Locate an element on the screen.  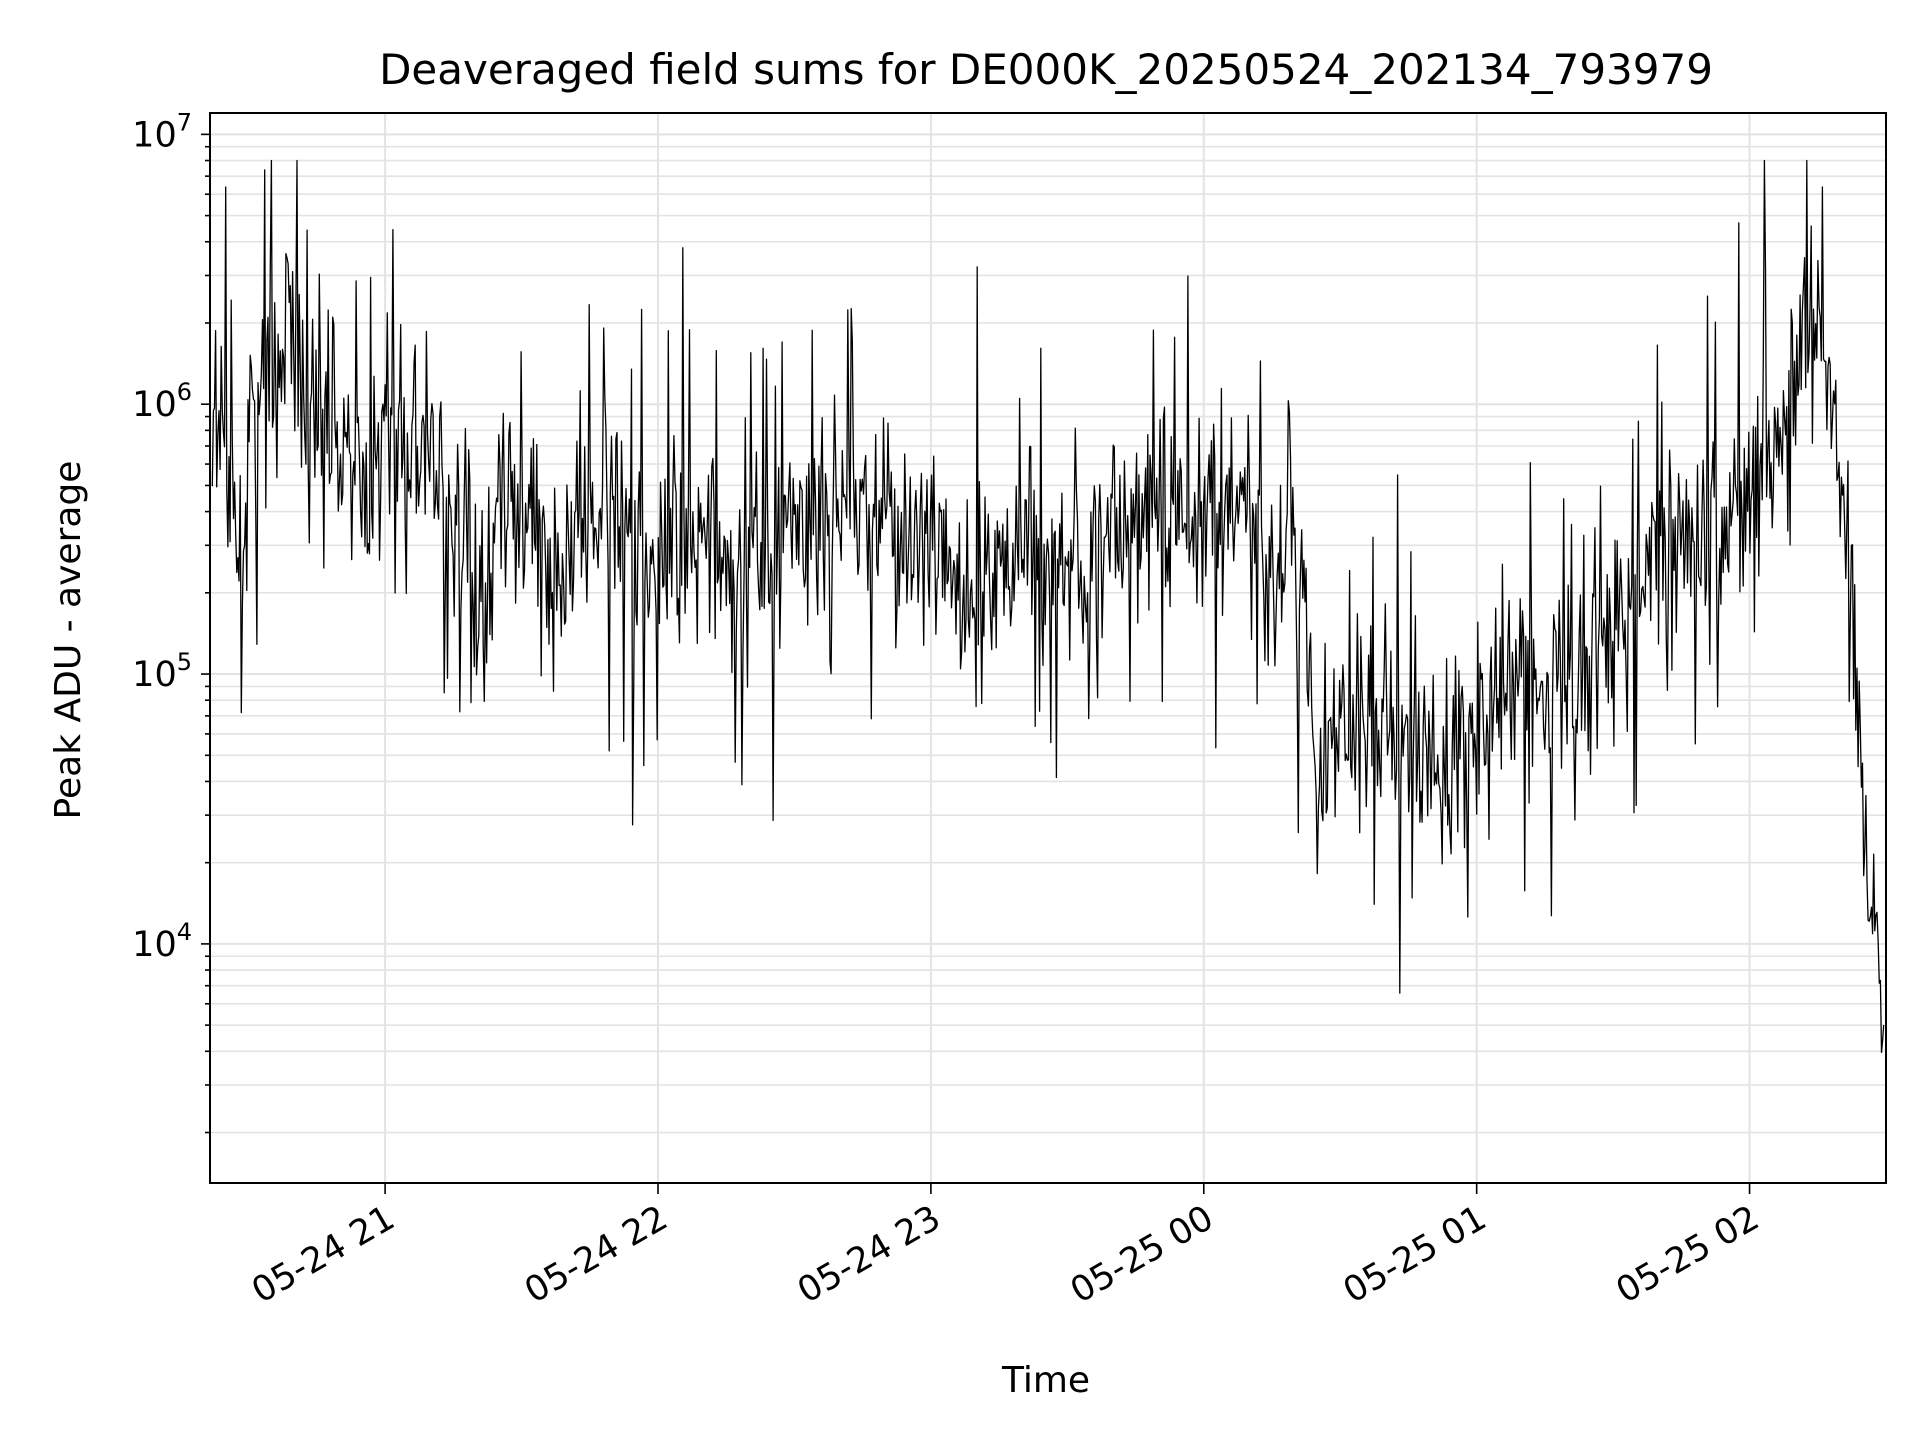
y-tick-label: 10⁶ is located at coordinates (162, 401).